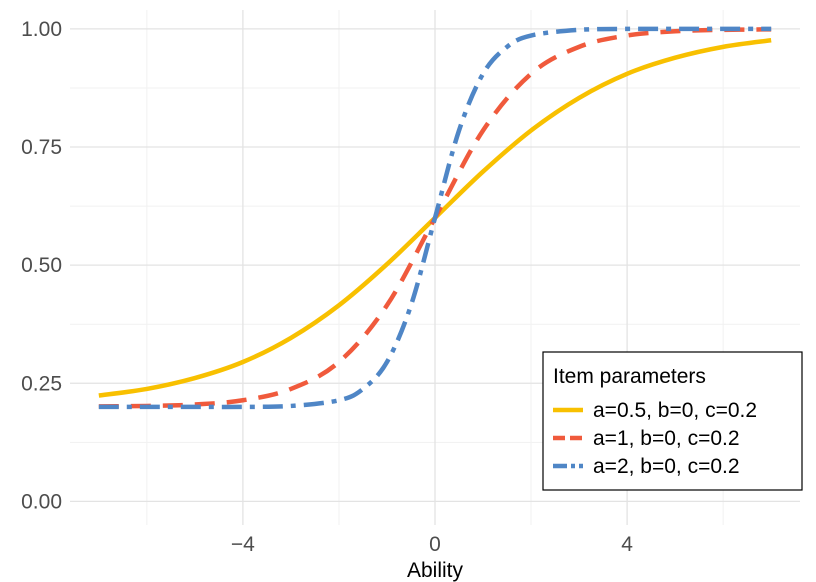 This screenshot has width=816, height=582. I want to click on x-tick-label: −4, so click(243, 544).